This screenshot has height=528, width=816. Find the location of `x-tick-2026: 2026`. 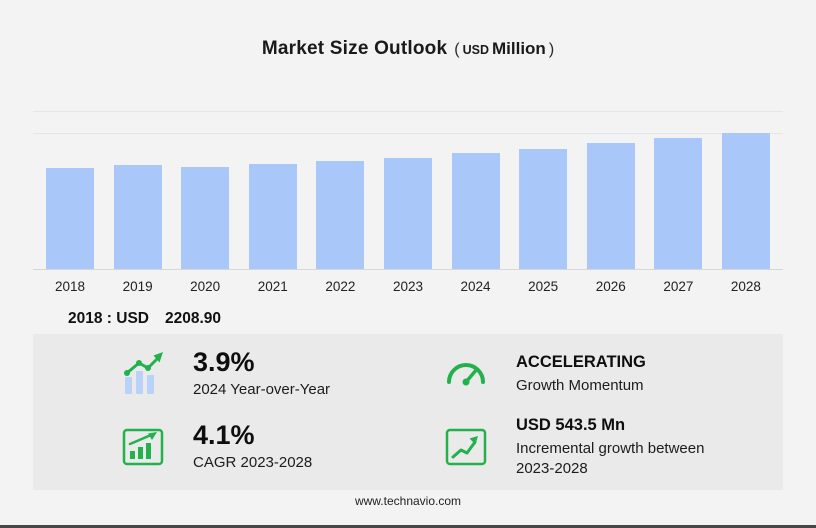

x-tick-2026: 2026 is located at coordinates (610, 286).